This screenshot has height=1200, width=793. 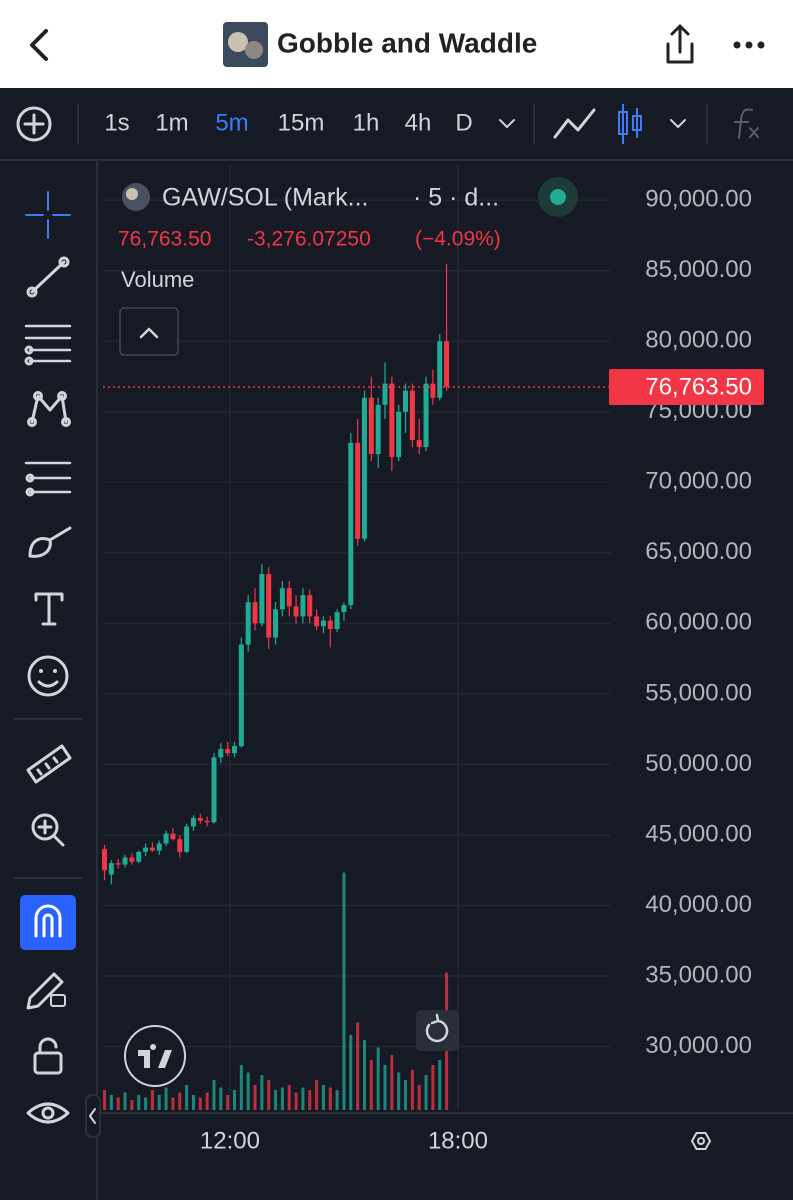 I want to click on timeframe-button: 15m, so click(x=301, y=122).